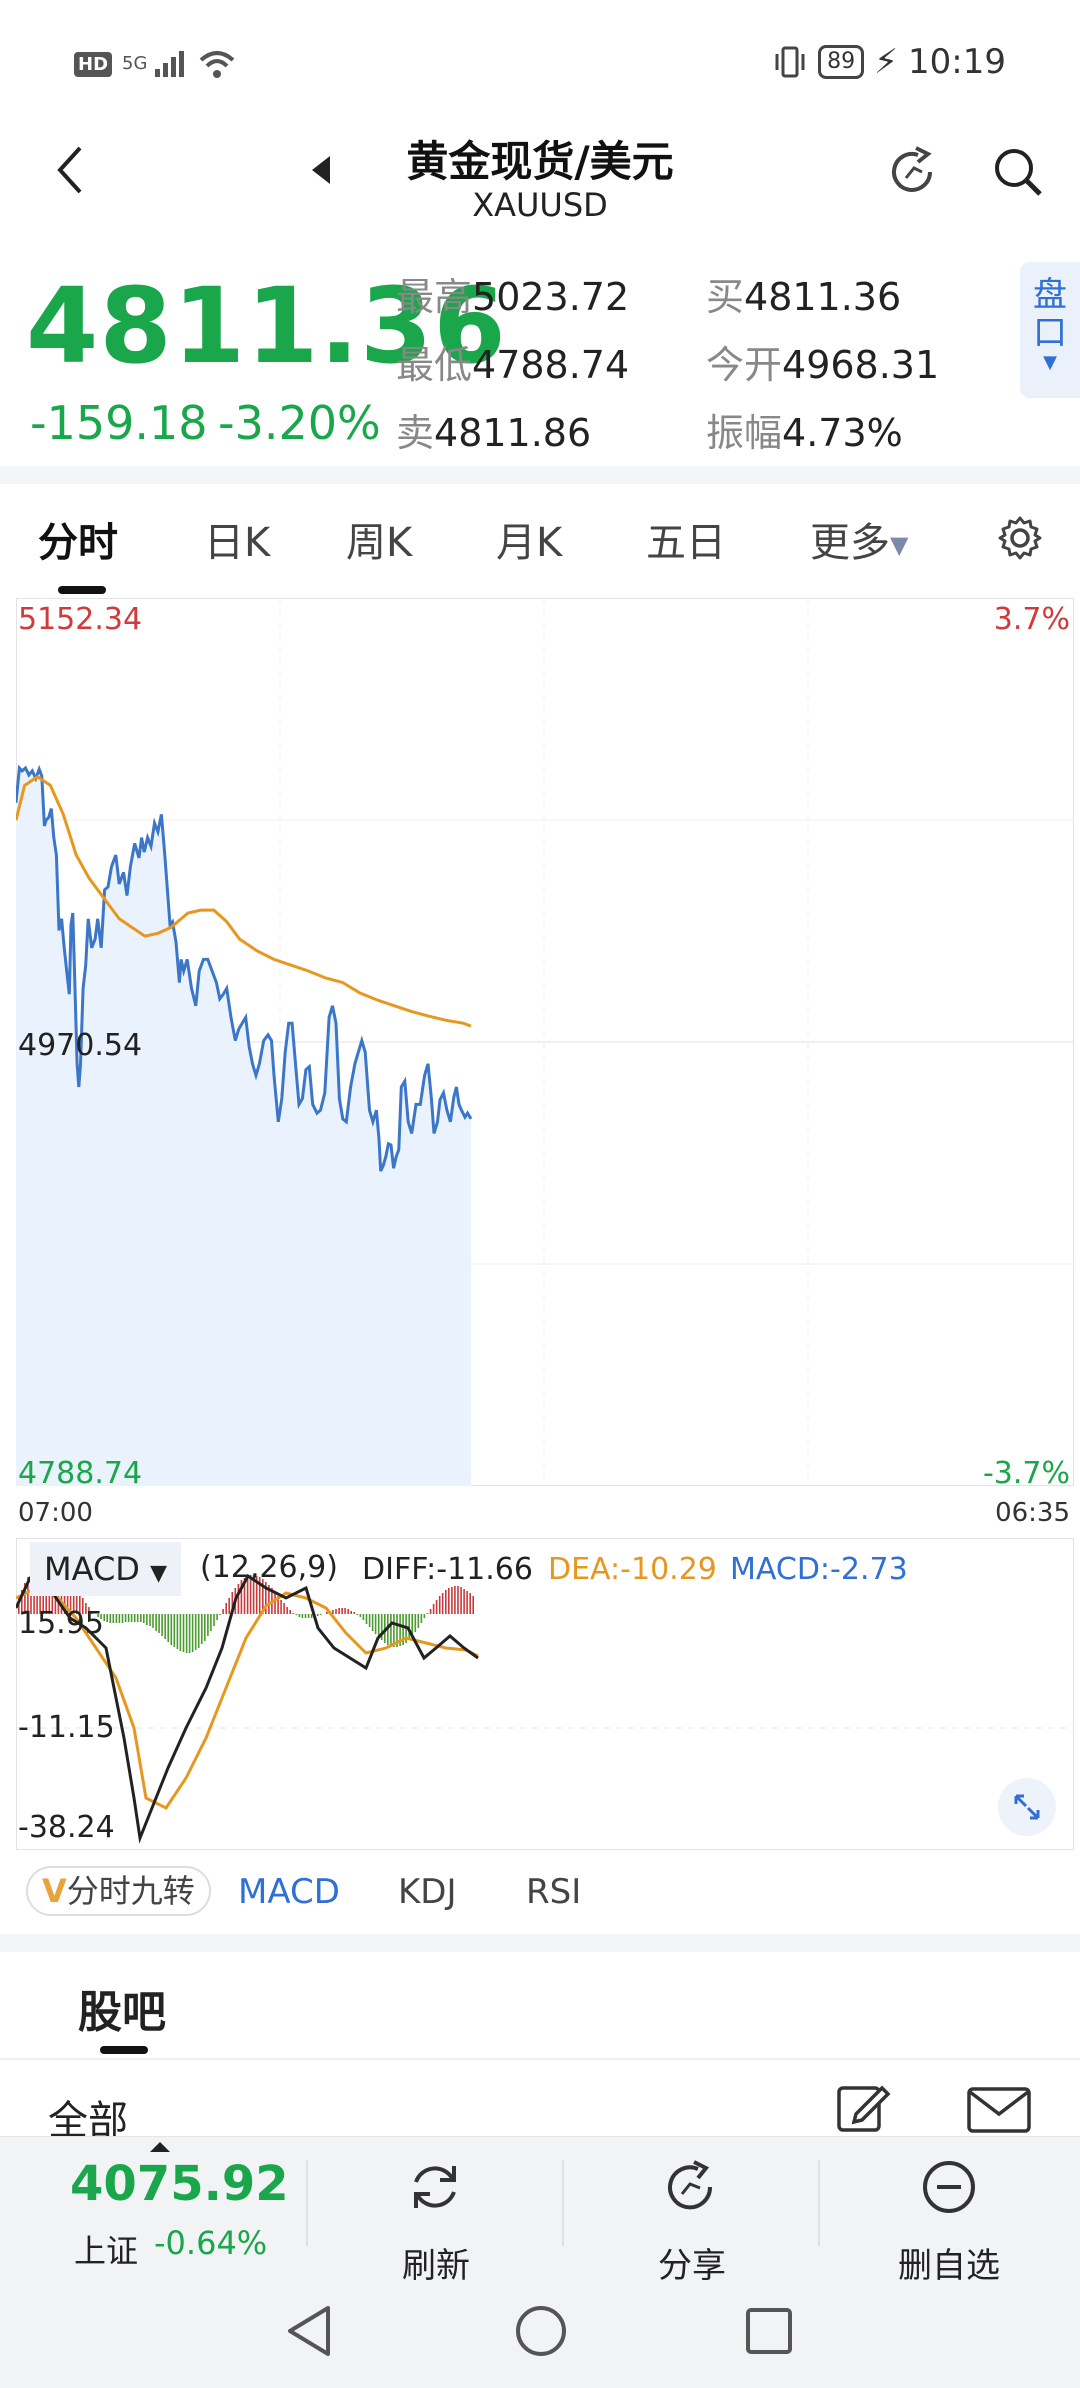 The image size is (1080, 2388). Describe the element at coordinates (247, 1708) in the screenshot. I see `diff-line` at that location.